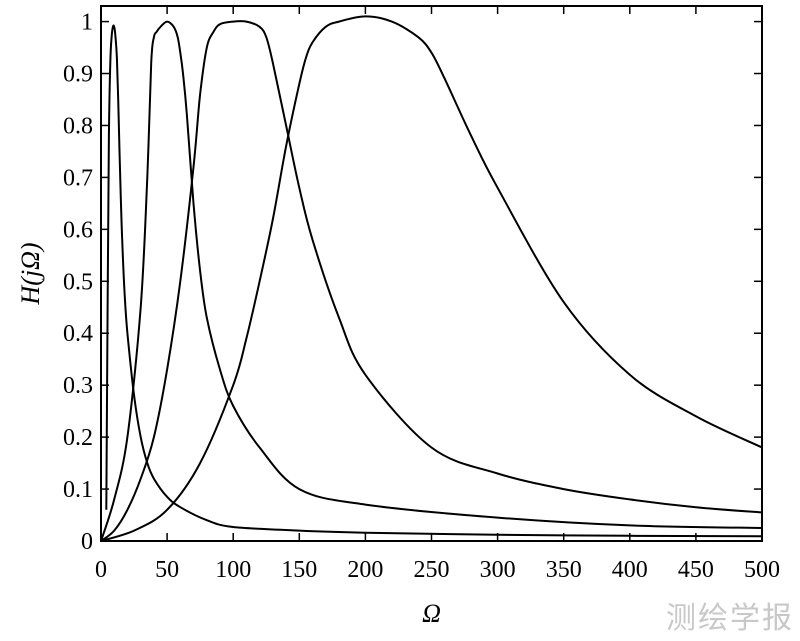 The width and height of the screenshot is (800, 641). I want to click on y-tick-label-3: 0.3, so click(78, 386).